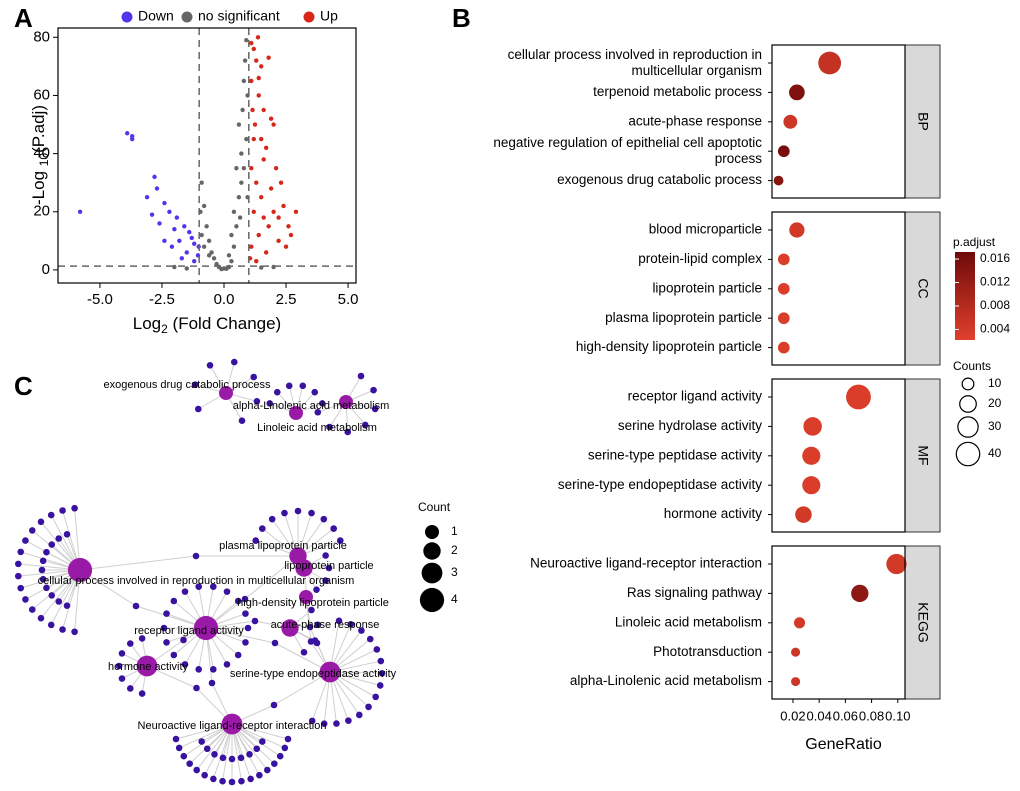 The width and height of the screenshot is (1020, 791). What do you see at coordinates (41, 94) in the screenshot?
I see `y-tick-label: 60` at bounding box center [41, 94].